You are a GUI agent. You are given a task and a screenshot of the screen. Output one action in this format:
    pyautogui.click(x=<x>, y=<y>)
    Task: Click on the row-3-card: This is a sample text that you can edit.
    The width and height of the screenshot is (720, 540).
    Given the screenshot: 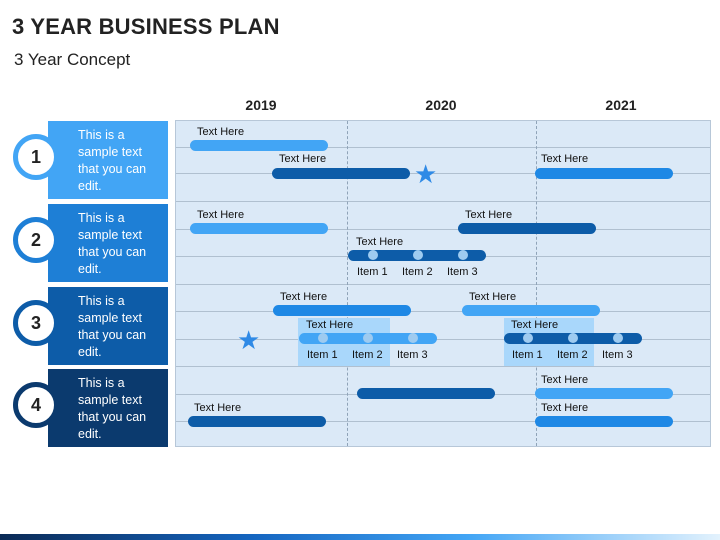 What is the action you would take?
    pyautogui.click(x=108, y=326)
    